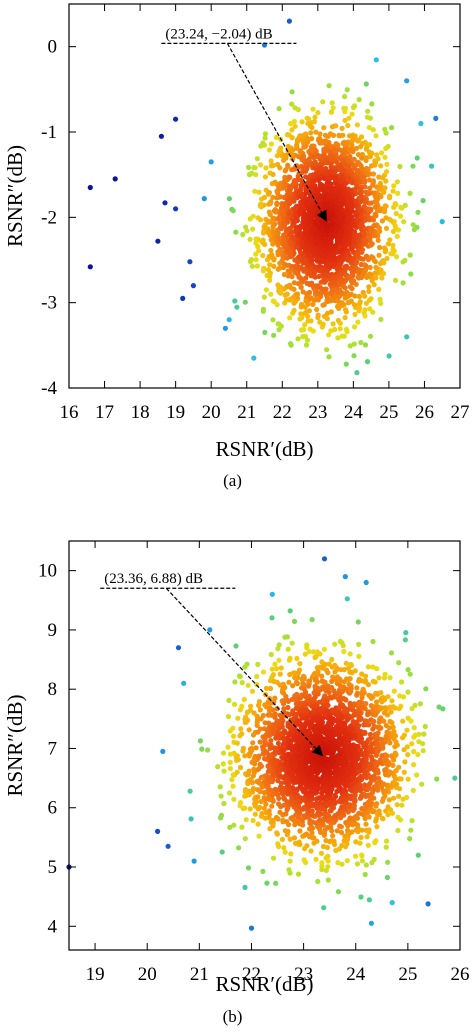 The image size is (474, 1033). What do you see at coordinates (211, 412) in the screenshot?
I see `x-tick-label: 20` at bounding box center [211, 412].